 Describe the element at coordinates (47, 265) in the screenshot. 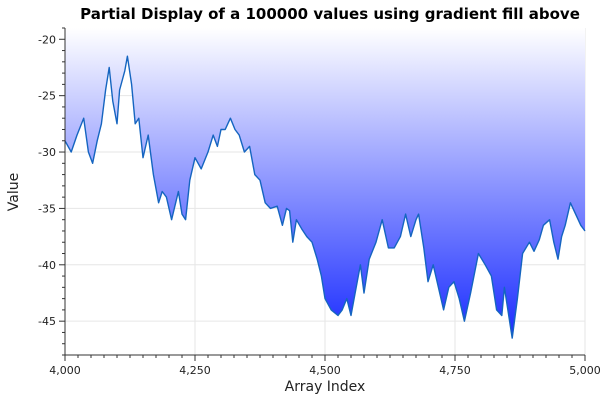

I see `y-tick-label: -40` at that location.